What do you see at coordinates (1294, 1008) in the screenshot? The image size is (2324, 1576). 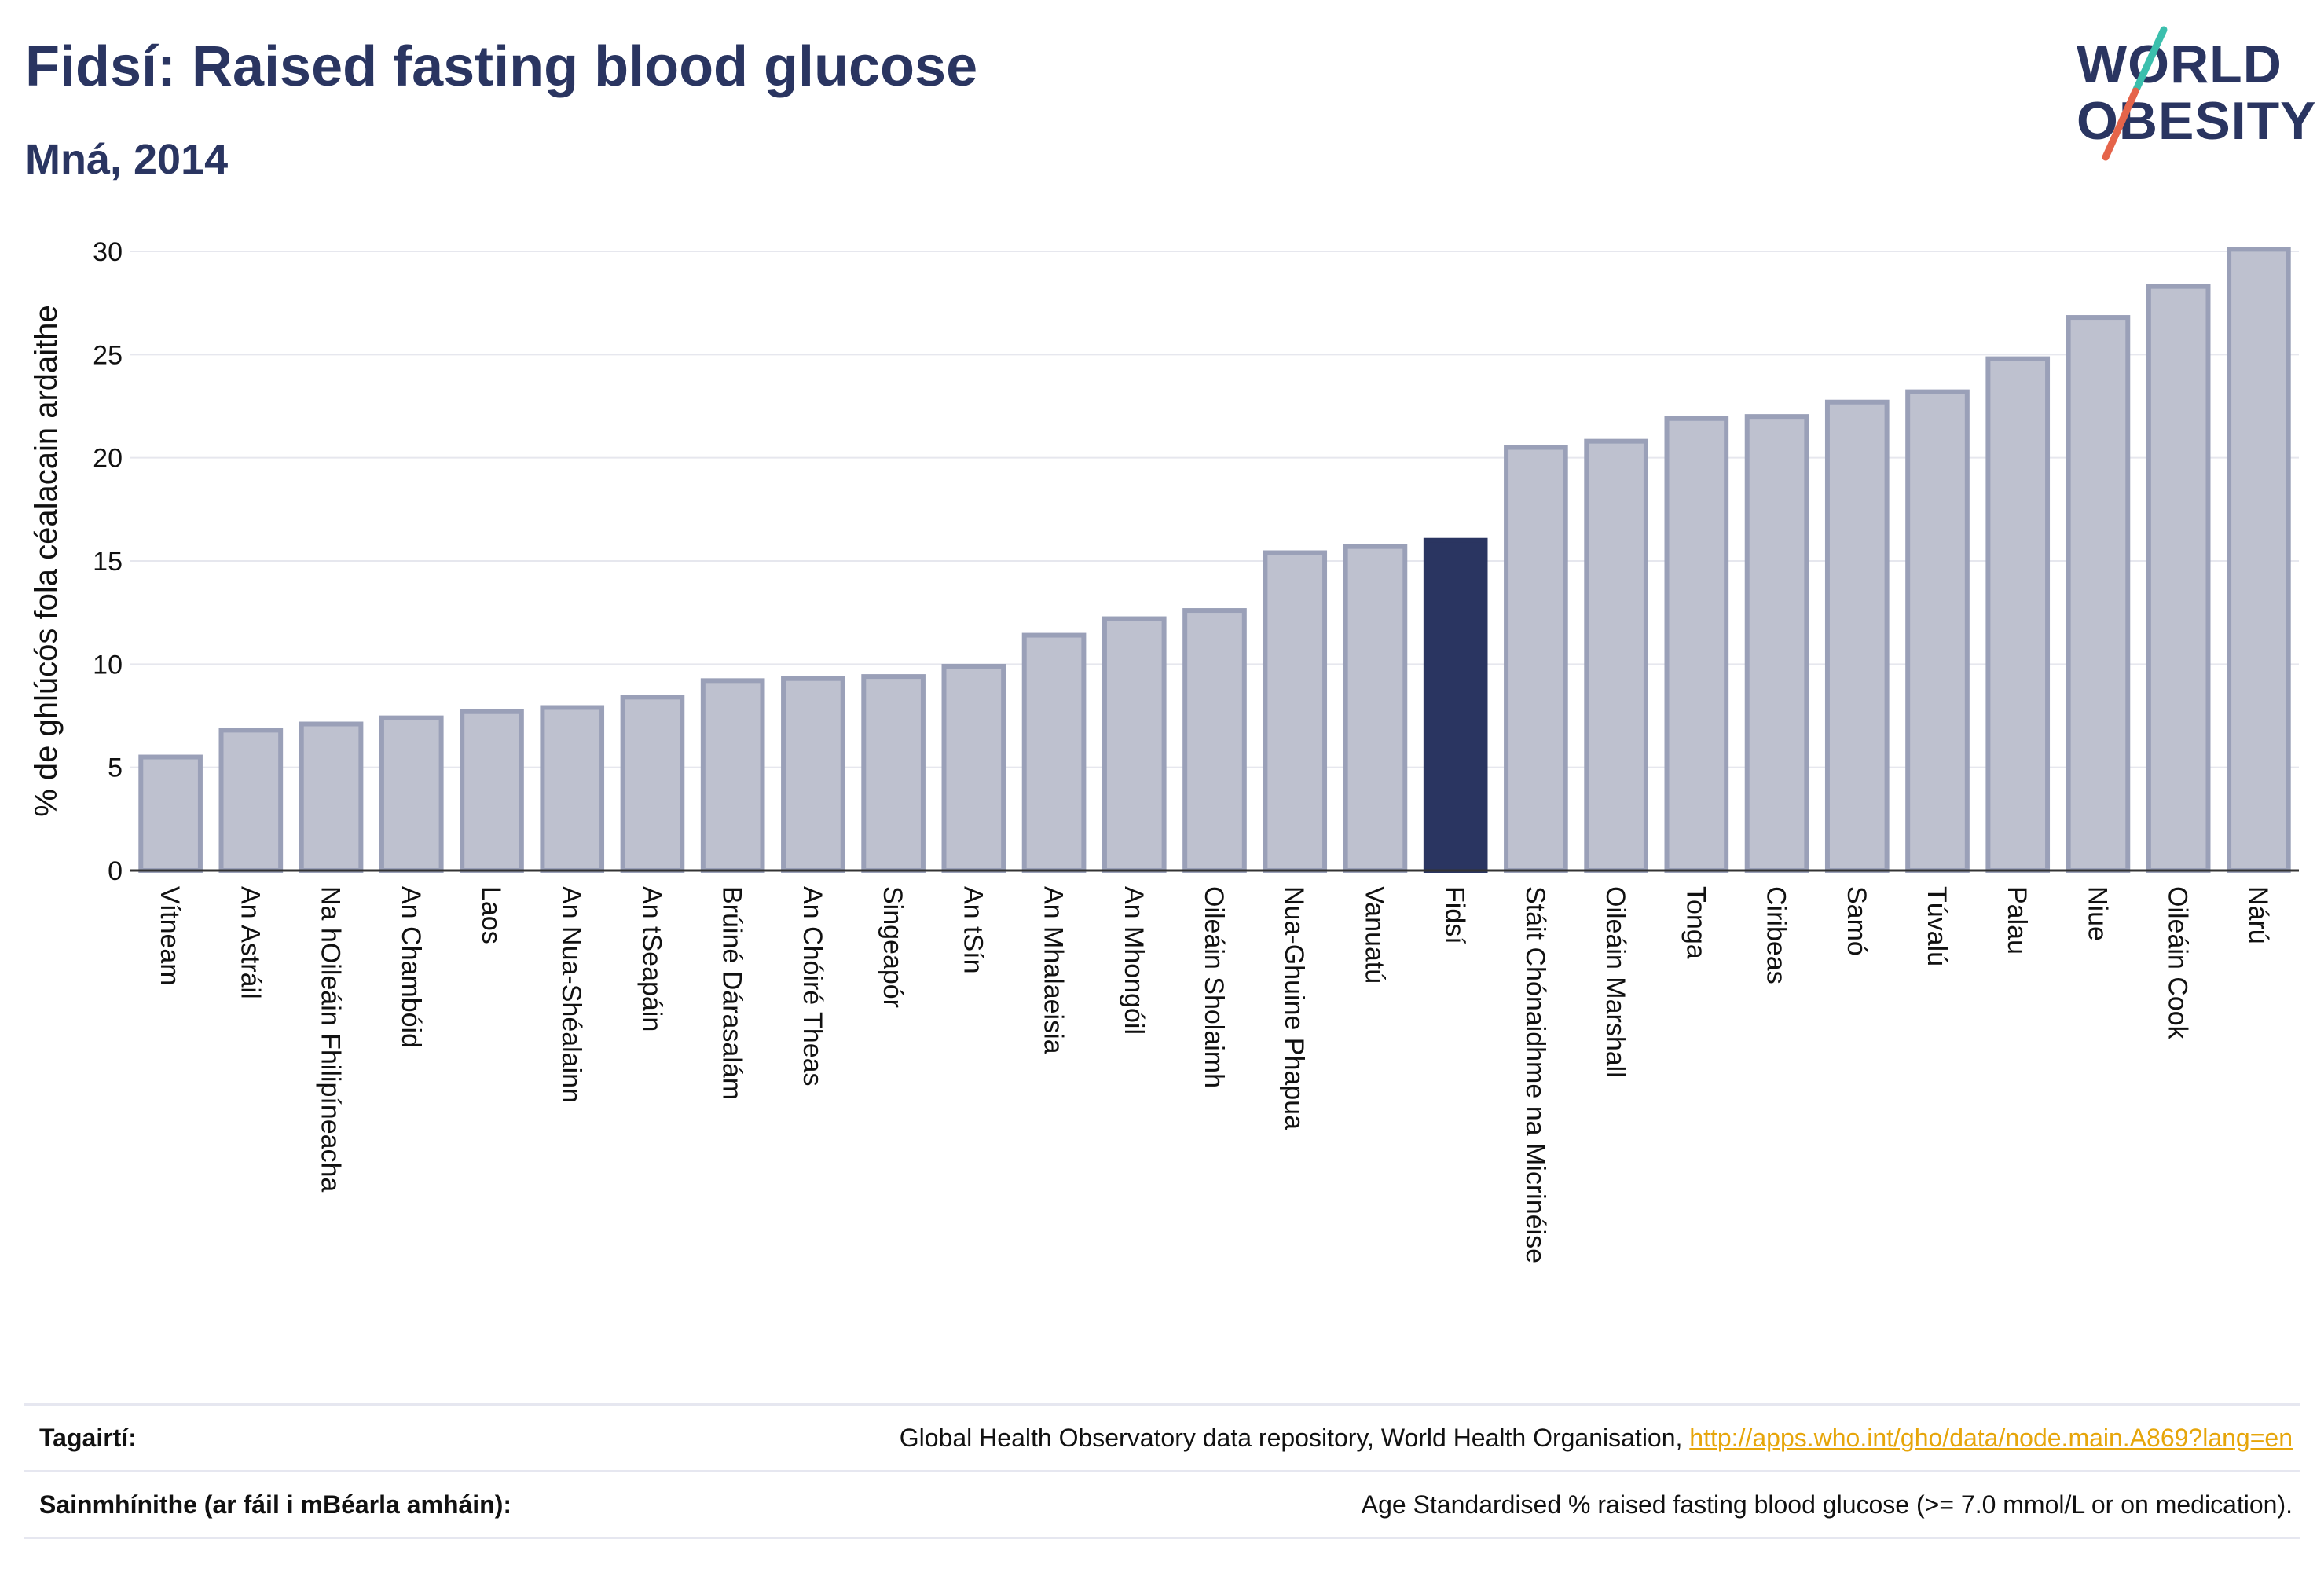 I see `x-tick-label: Nua-Ghuine Phapua` at bounding box center [1294, 1008].